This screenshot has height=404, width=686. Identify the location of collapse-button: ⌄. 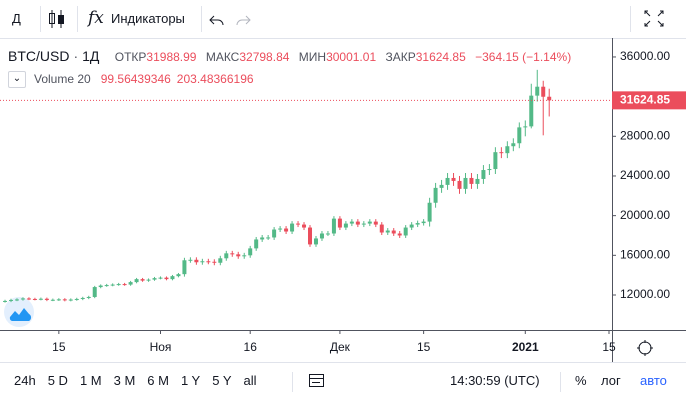
(17, 79).